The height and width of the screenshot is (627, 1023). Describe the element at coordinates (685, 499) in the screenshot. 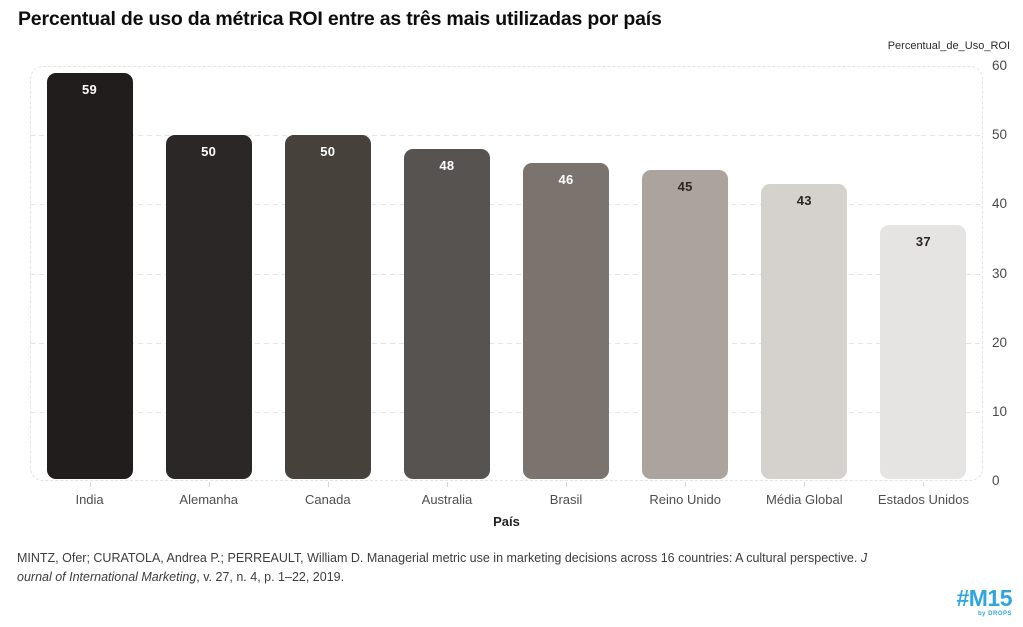

I see `x-tick-label-reino-unido: Reino Unido` at that location.